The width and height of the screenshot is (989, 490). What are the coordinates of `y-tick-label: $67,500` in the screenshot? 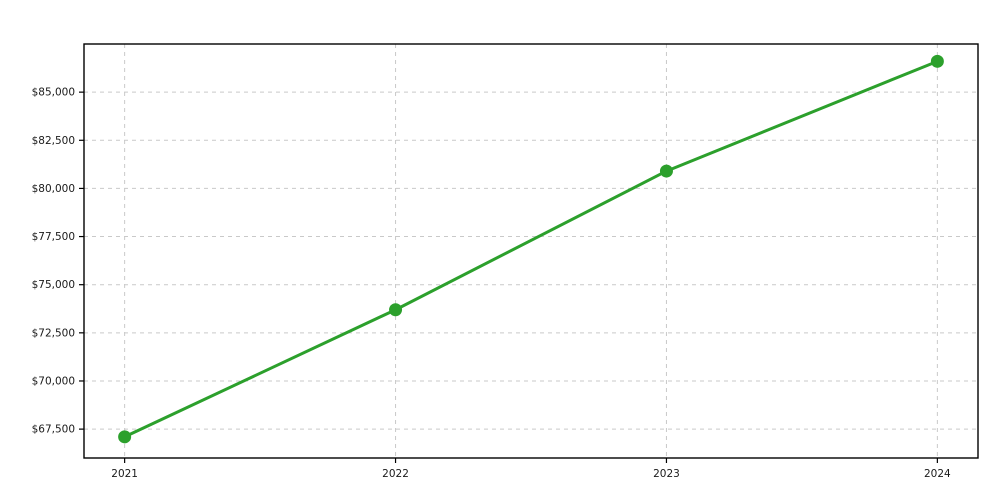 It's located at (53, 430).